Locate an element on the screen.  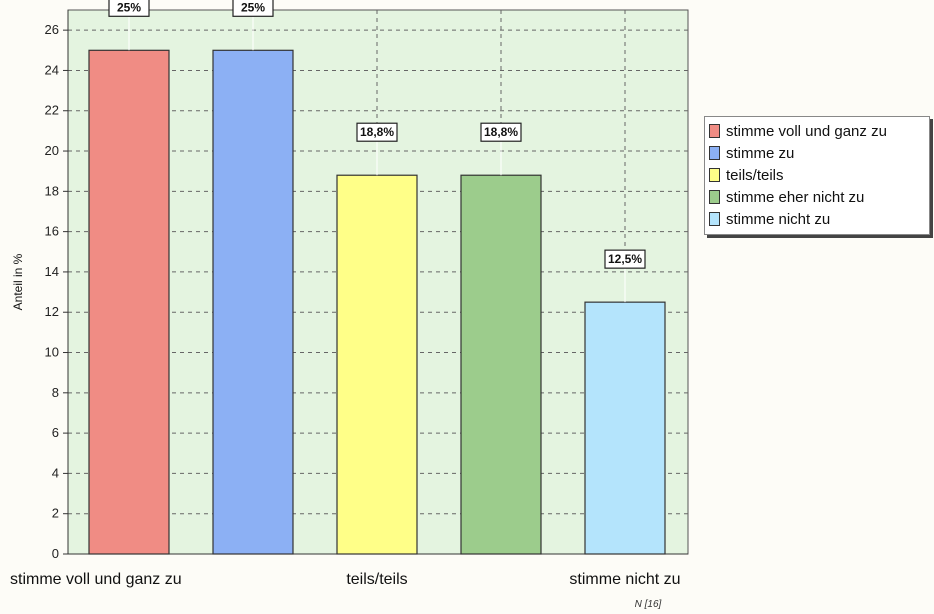
legend-item: teils/teils is located at coordinates (817, 175).